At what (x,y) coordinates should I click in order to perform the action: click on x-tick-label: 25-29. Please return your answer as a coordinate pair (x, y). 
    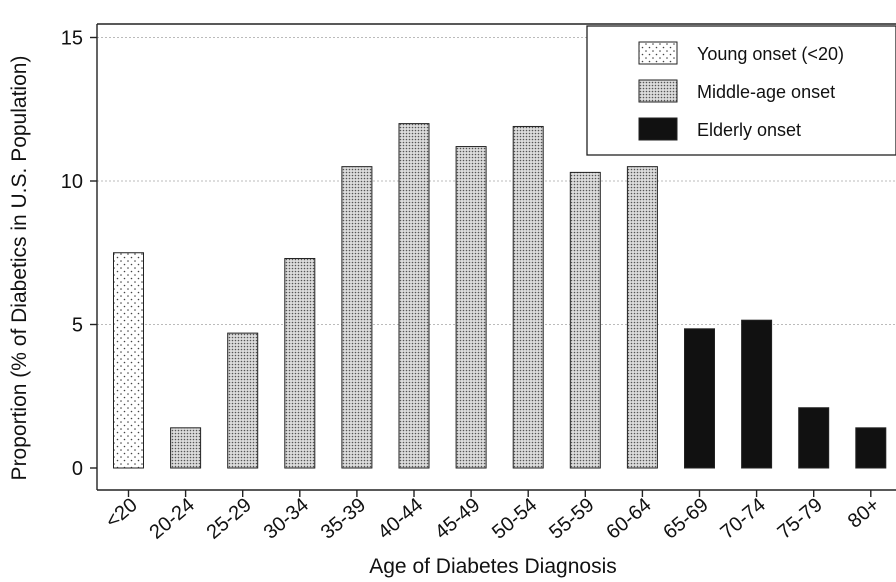
    Looking at the image, I should click on (229, 519).